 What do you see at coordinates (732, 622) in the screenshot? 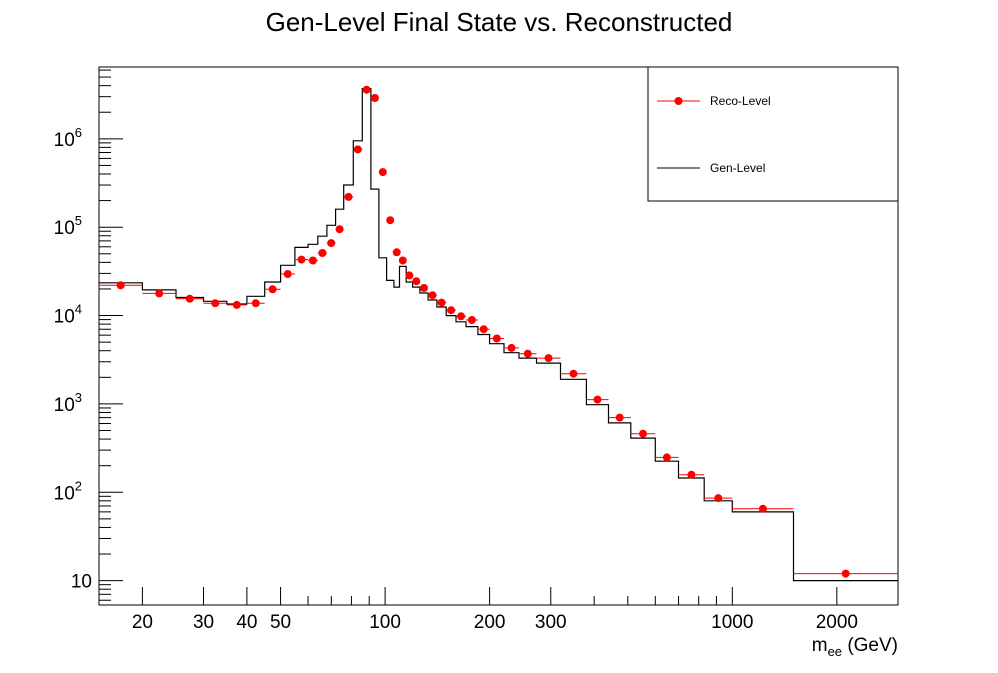
I see `x-tick-label: 1000` at bounding box center [732, 622].